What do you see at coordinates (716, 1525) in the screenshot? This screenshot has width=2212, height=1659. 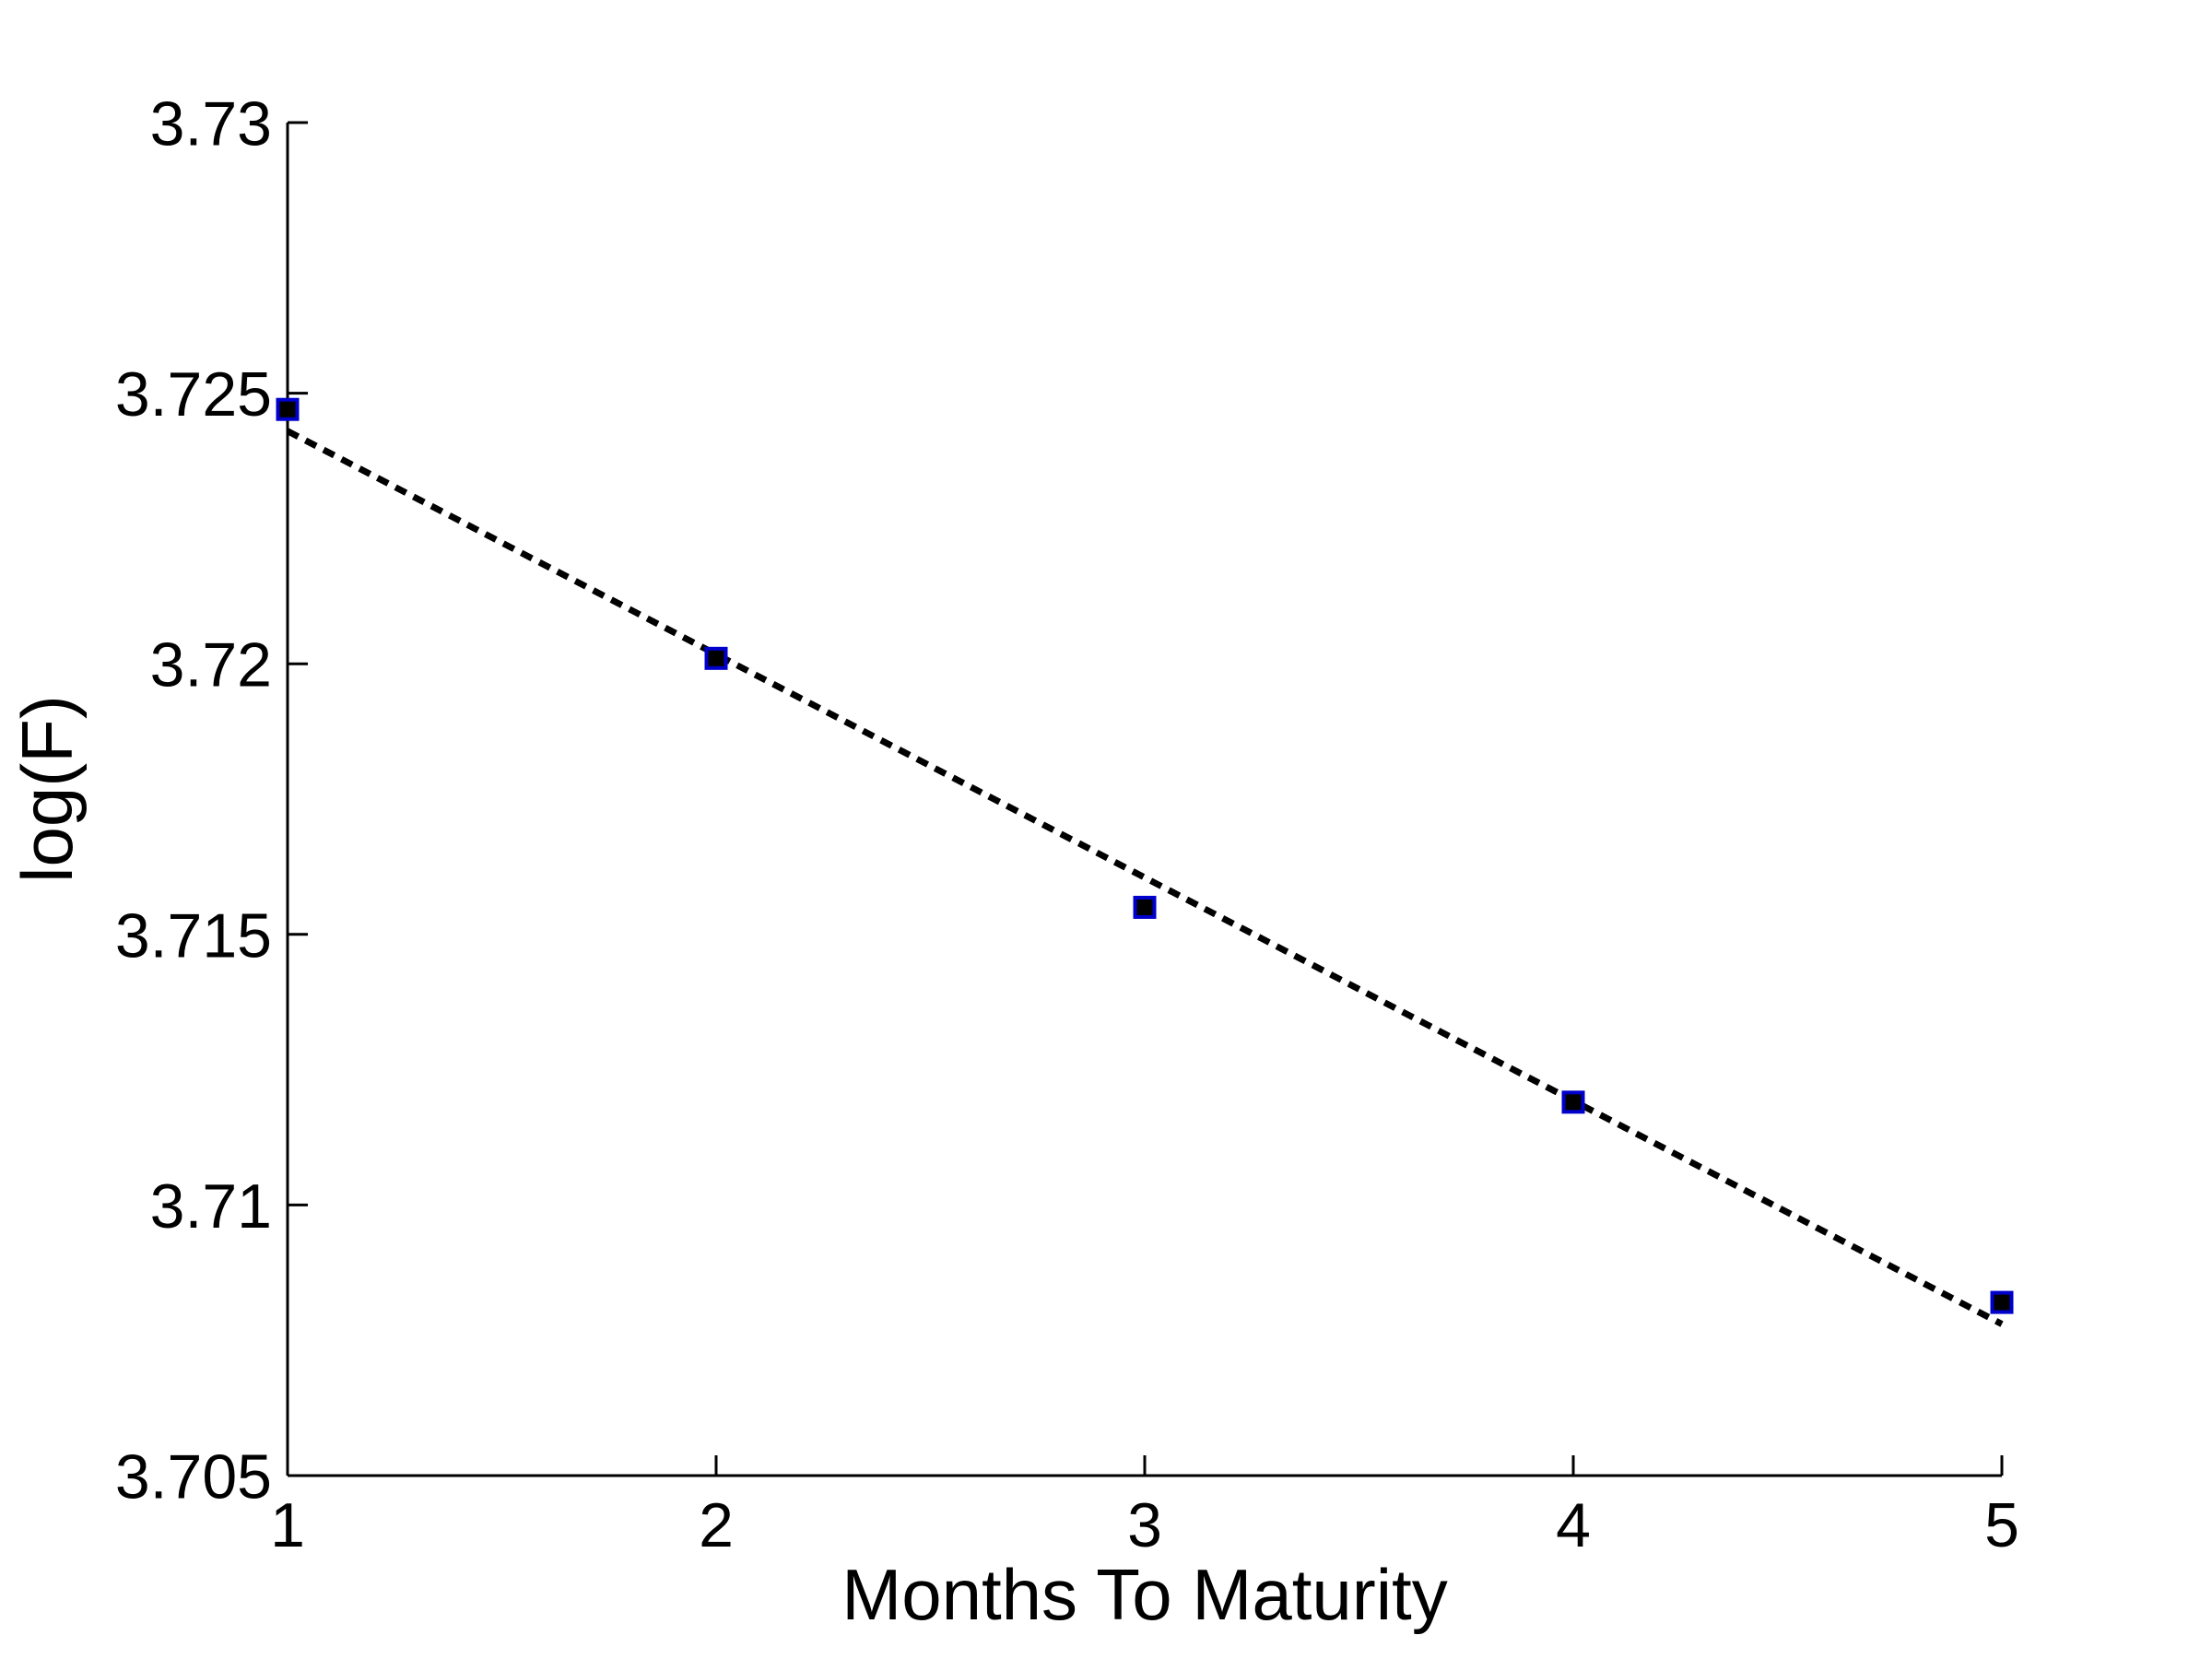 I see `x-tick-label: 2` at bounding box center [716, 1525].